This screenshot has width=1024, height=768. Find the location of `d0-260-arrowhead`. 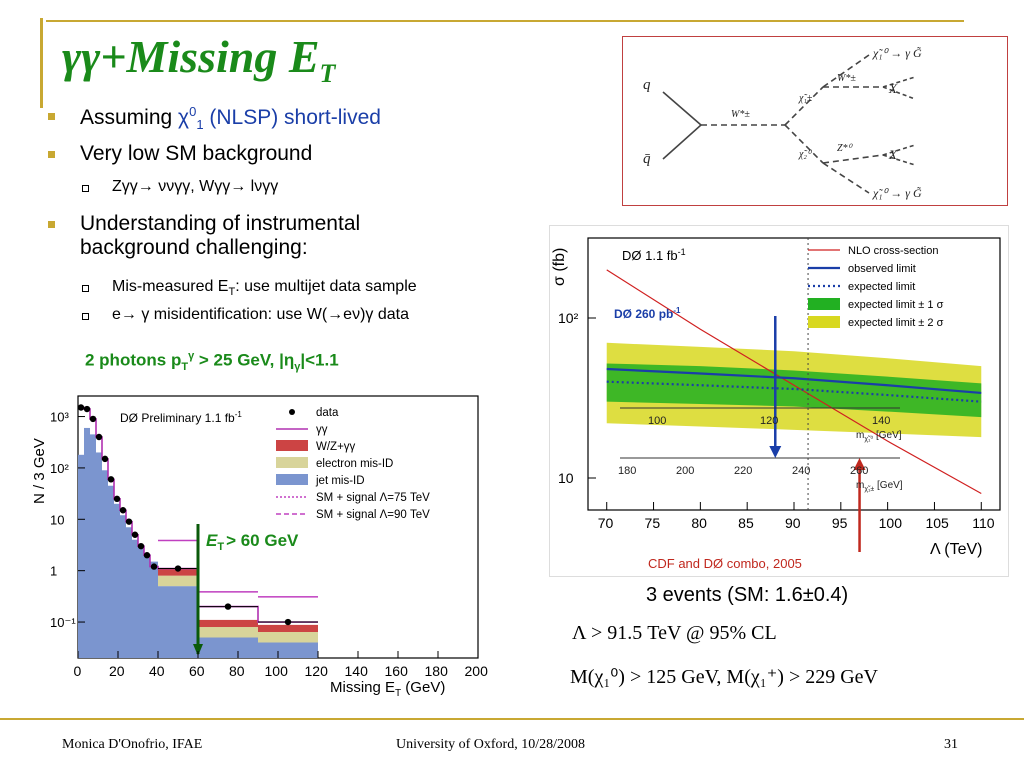

d0-260-arrowhead is located at coordinates (775, 452).